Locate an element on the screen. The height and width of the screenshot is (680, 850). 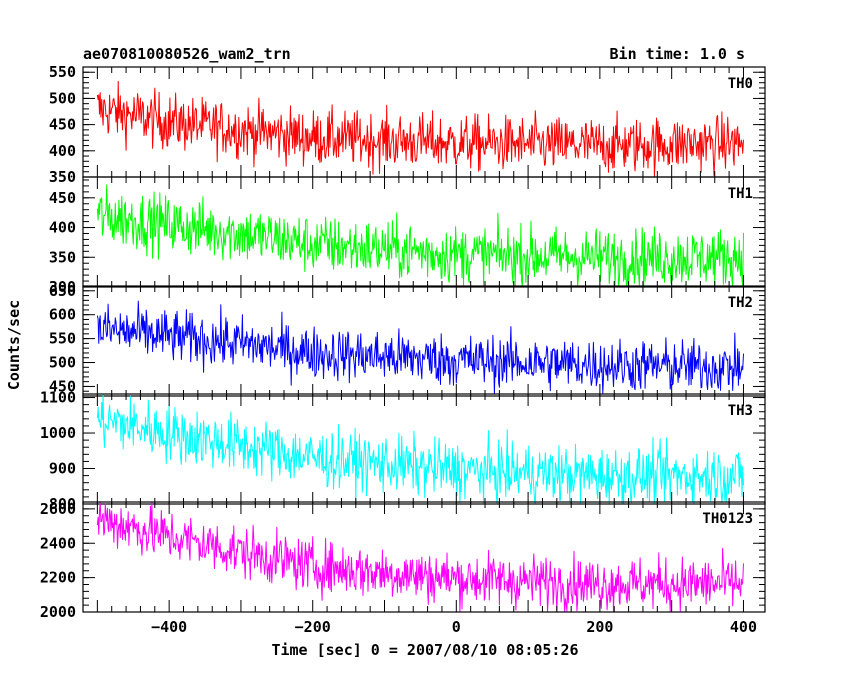
panel-th2: 450 500 550 600 650 TH2 is located at coordinates (407, 339).